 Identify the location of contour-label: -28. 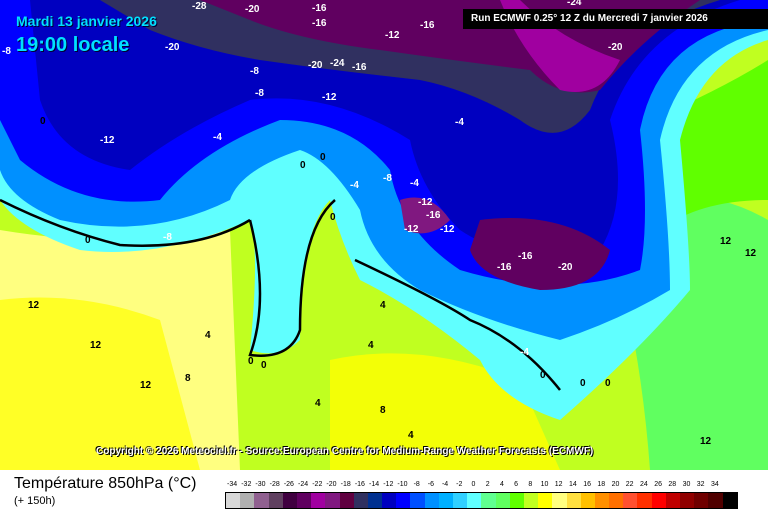
(199, 6).